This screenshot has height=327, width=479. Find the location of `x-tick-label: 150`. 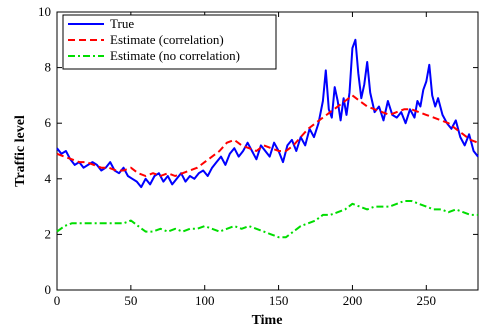

x-tick-label: 150 is located at coordinates (279, 300).